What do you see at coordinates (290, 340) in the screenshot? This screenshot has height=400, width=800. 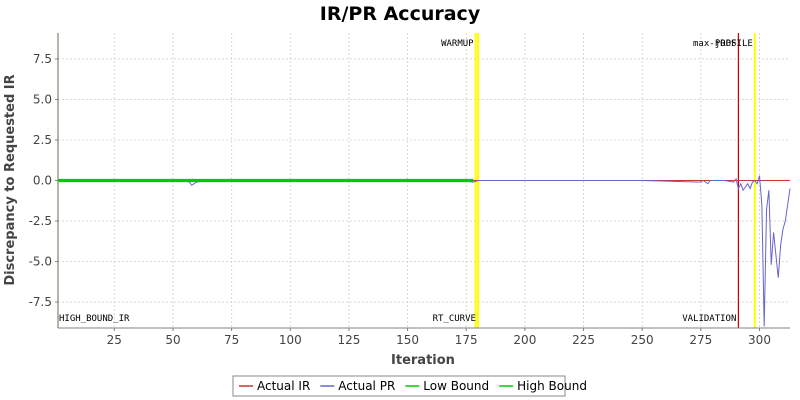 I see `x-tick-label: 100` at bounding box center [290, 340].